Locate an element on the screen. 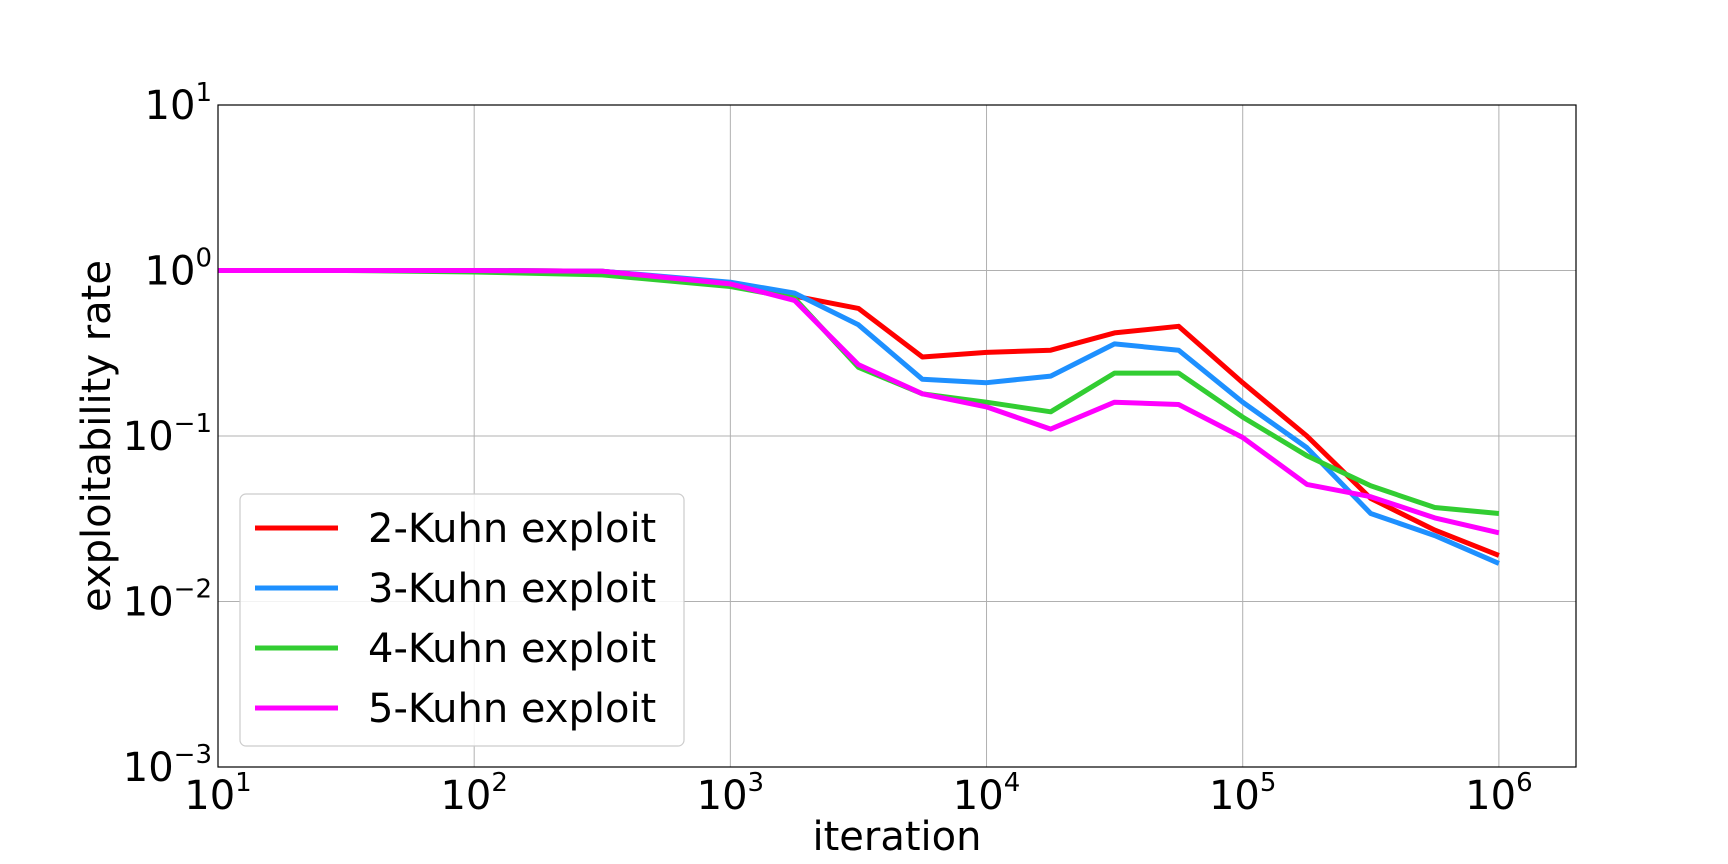 The image size is (1728, 864). x-tick-label: 10¹ is located at coordinates (217, 793).